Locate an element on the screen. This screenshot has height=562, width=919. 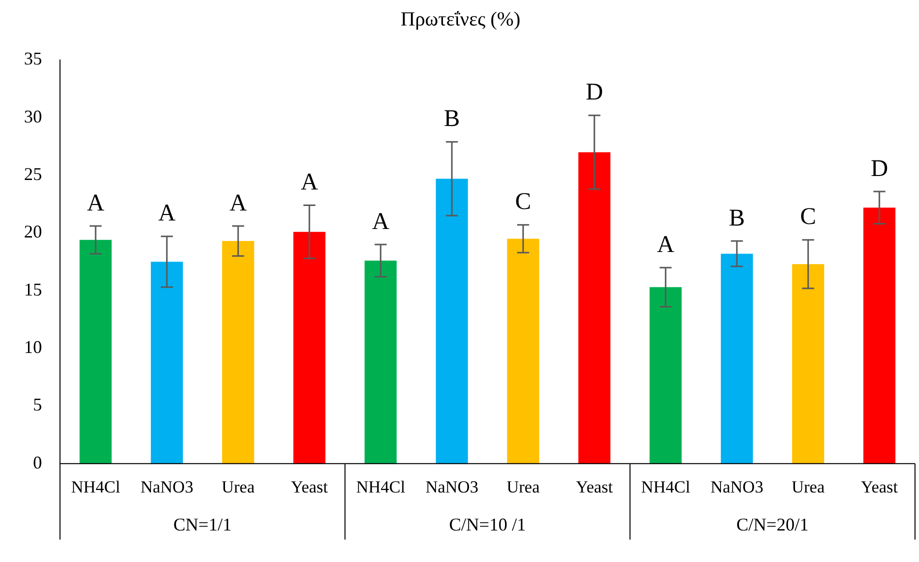
y-tick-label: 15 is located at coordinates (33, 289).